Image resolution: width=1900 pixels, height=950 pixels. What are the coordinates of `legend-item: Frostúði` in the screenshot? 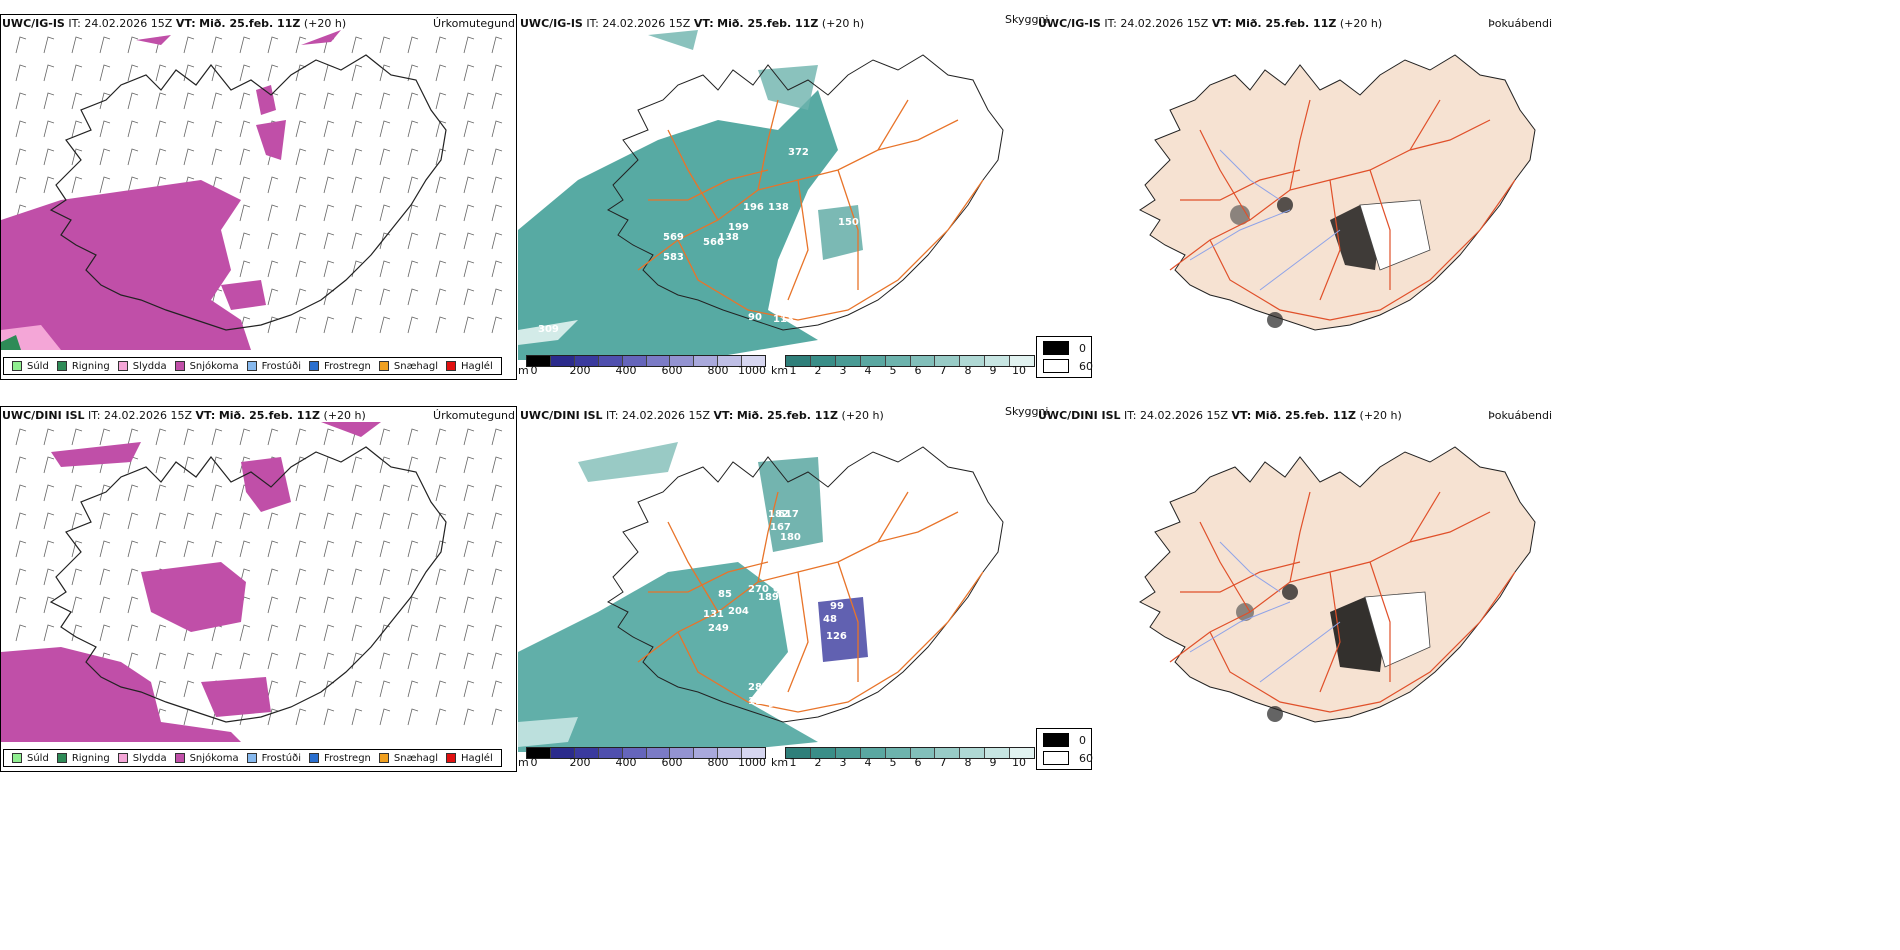 It's located at (273, 758).